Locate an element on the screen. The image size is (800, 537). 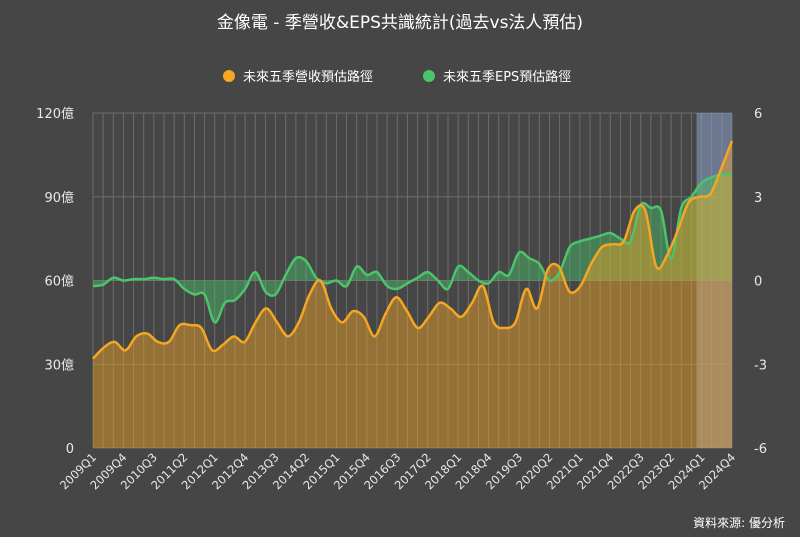
chart-title: 金像電 - 季營收&EPS共識統計(過去vs法人預估) is located at coordinates (400, 23).